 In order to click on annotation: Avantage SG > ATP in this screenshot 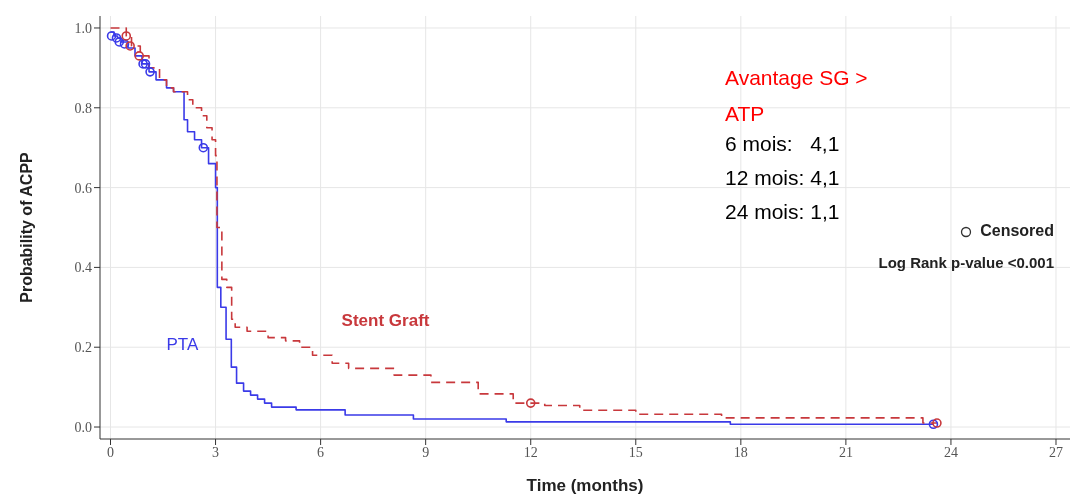, I will do `click(796, 95)`.